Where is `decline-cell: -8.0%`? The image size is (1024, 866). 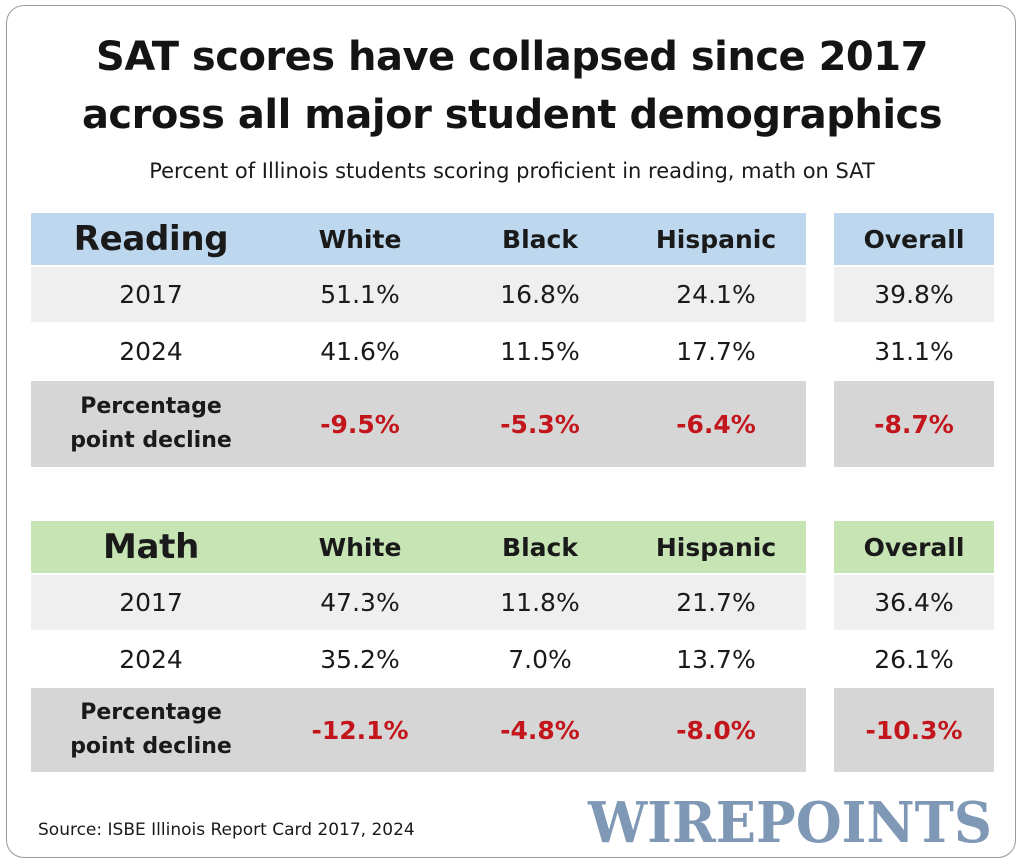
decline-cell: -8.0% is located at coordinates (716, 730).